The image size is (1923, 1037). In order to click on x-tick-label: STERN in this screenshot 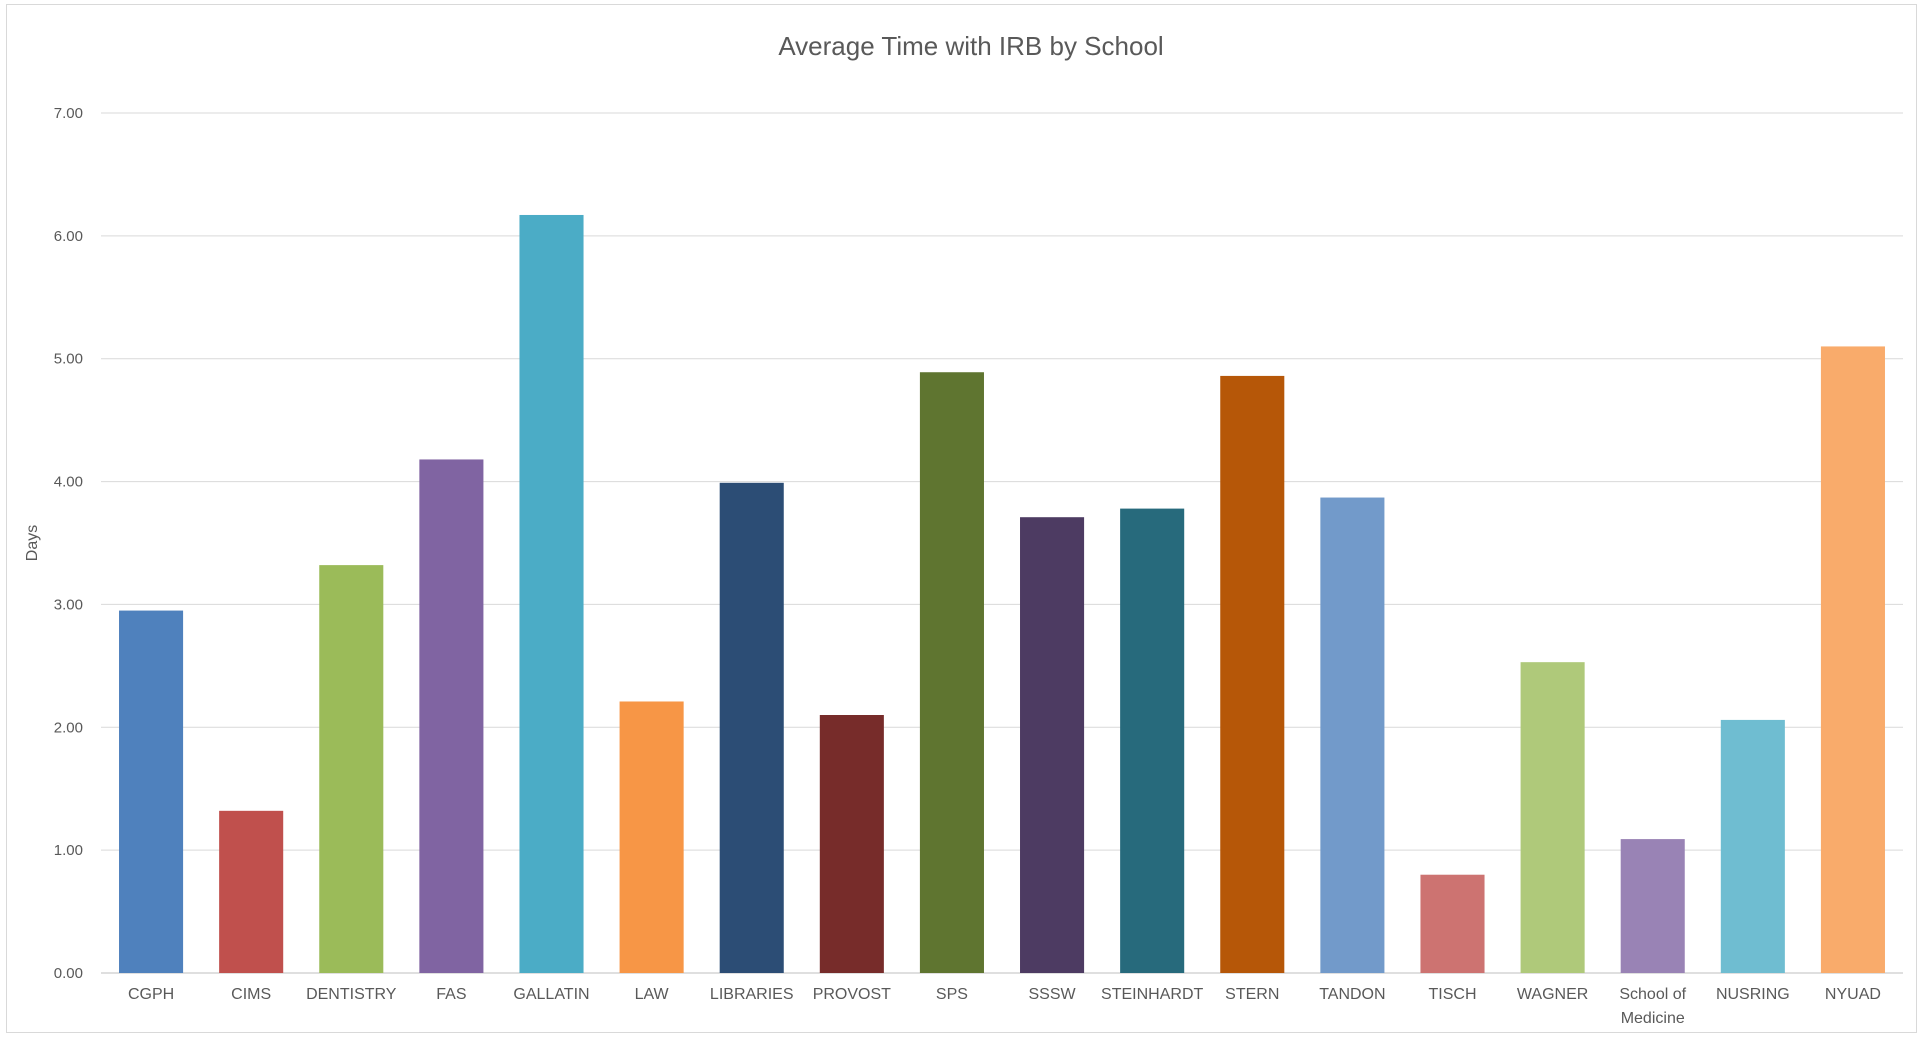, I will do `click(1252, 994)`.